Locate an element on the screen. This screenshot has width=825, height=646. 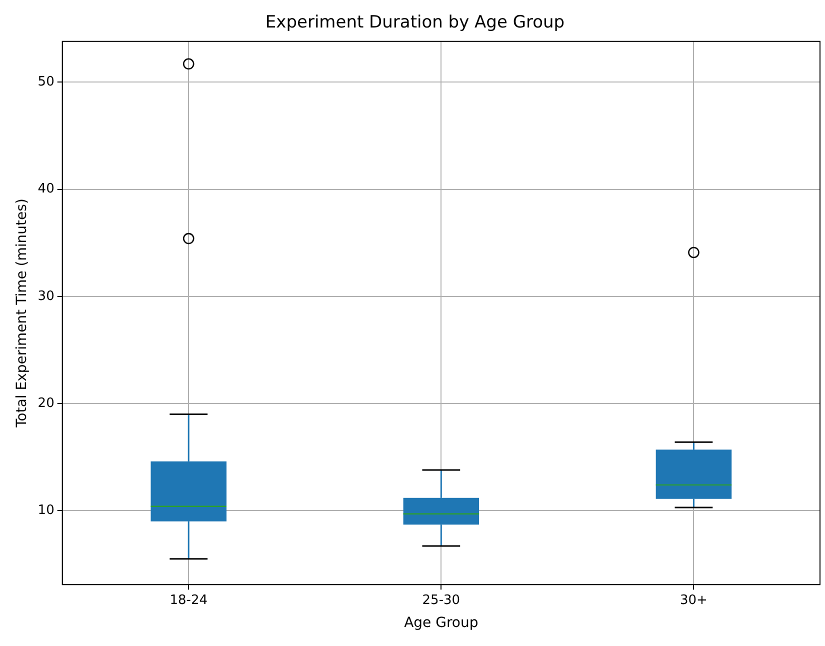
y-axis-title: Total Experiment Time (minutes) is located at coordinates (22, 313).